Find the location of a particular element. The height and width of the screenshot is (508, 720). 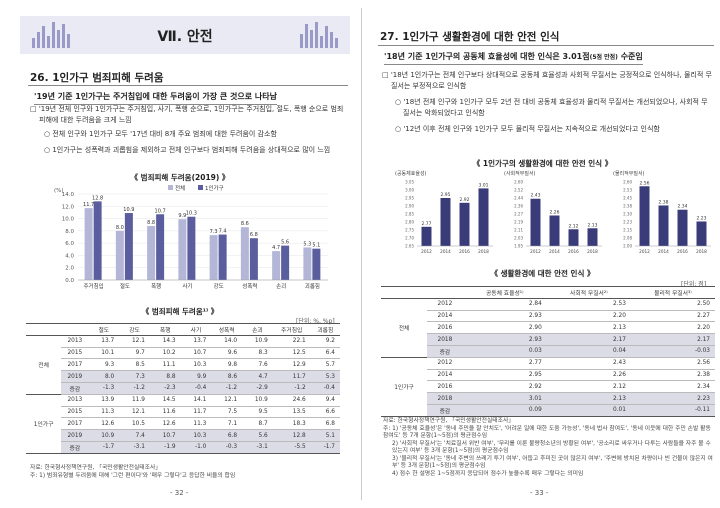

data-label: 7.4 is located at coordinates (223, 232).